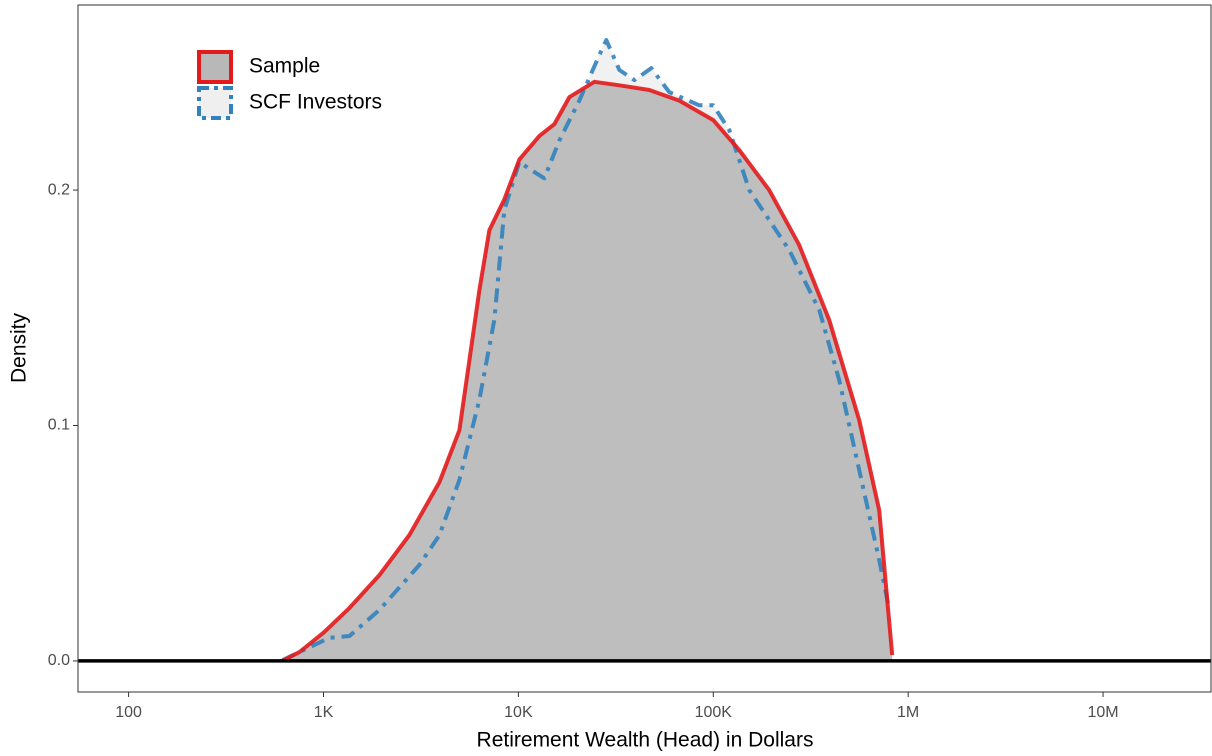  I want to click on x-tick-label: 10K, so click(518, 712).